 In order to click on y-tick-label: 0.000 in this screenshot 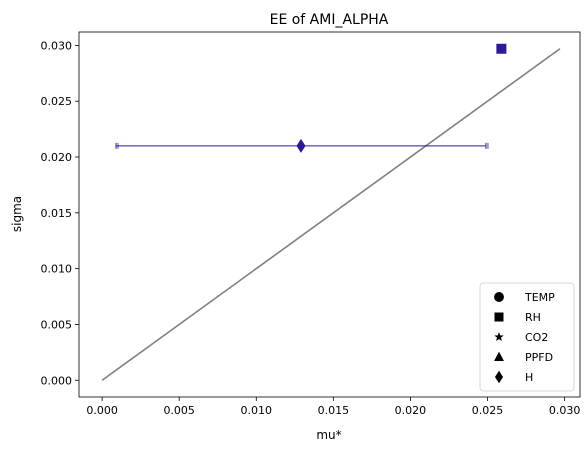, I will do `click(57, 380)`.